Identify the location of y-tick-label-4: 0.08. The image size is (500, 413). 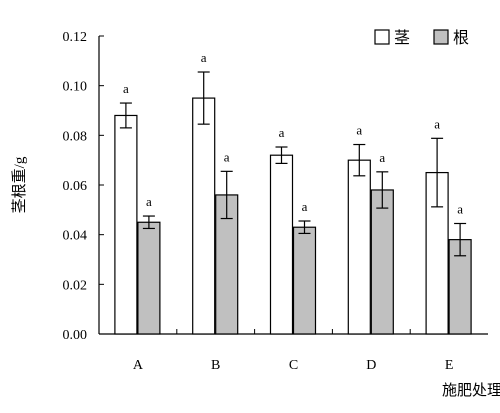
(75, 136).